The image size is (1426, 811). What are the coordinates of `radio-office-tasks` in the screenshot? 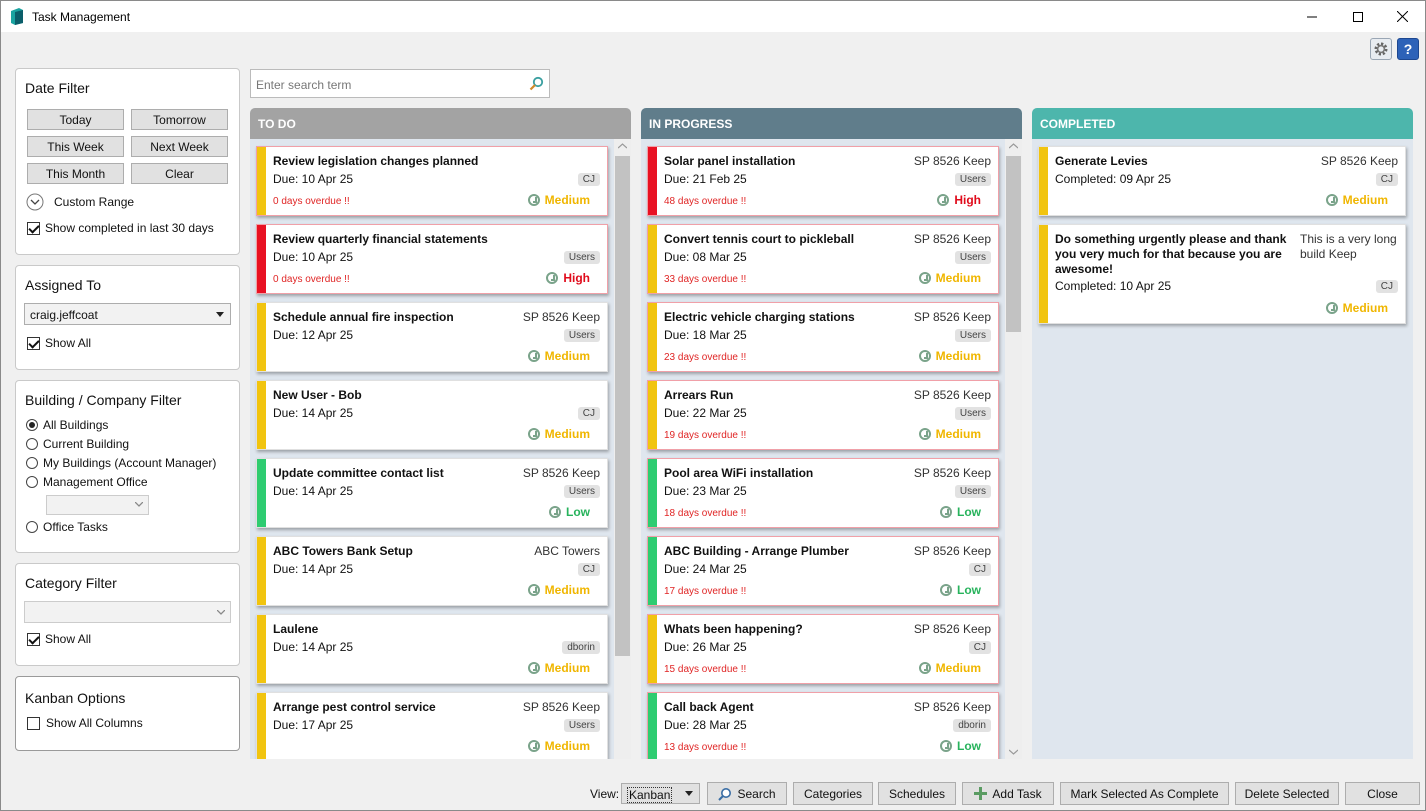 It's located at (32, 527).